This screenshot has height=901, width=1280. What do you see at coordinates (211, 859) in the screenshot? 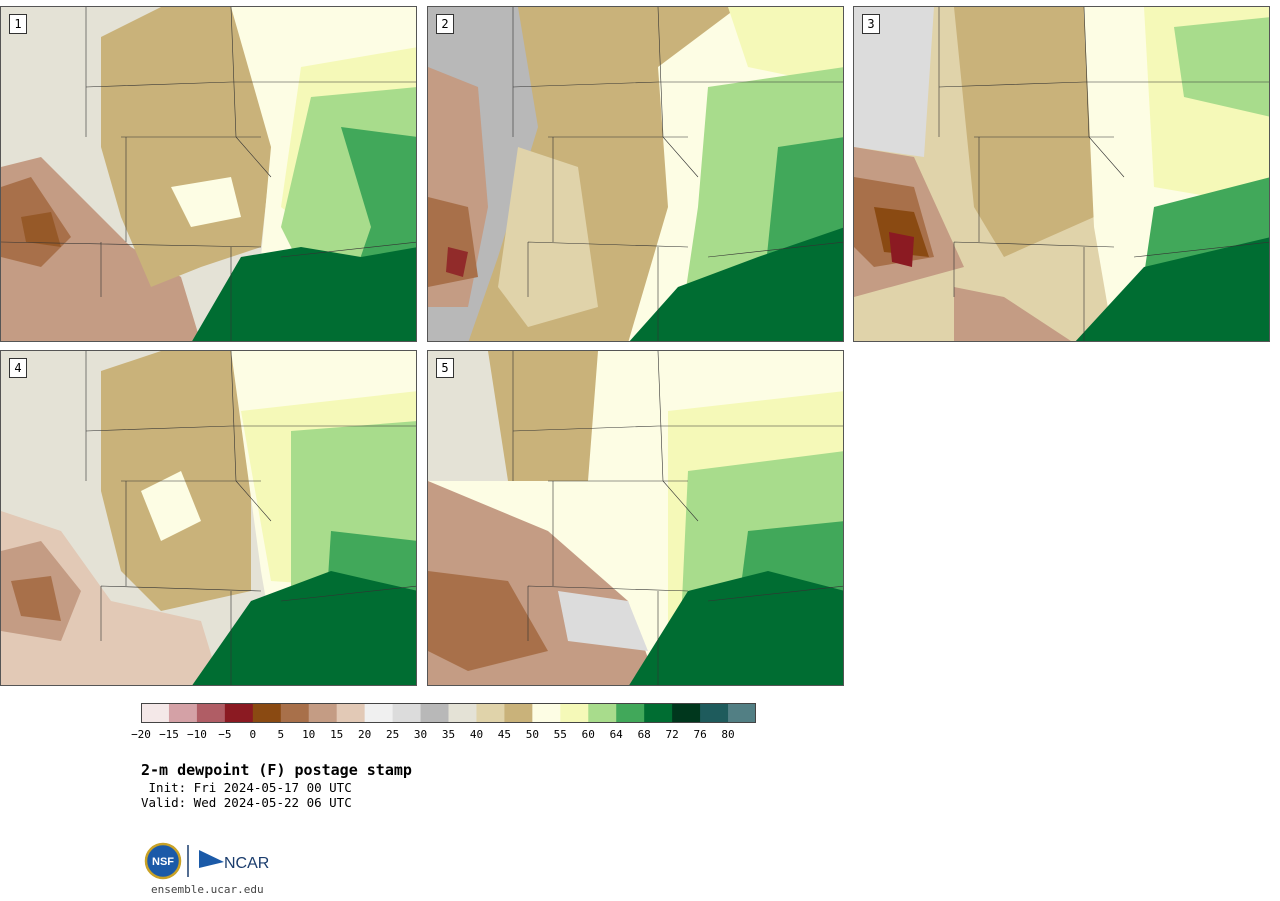
I see `ncar-logo-icon` at bounding box center [211, 859].